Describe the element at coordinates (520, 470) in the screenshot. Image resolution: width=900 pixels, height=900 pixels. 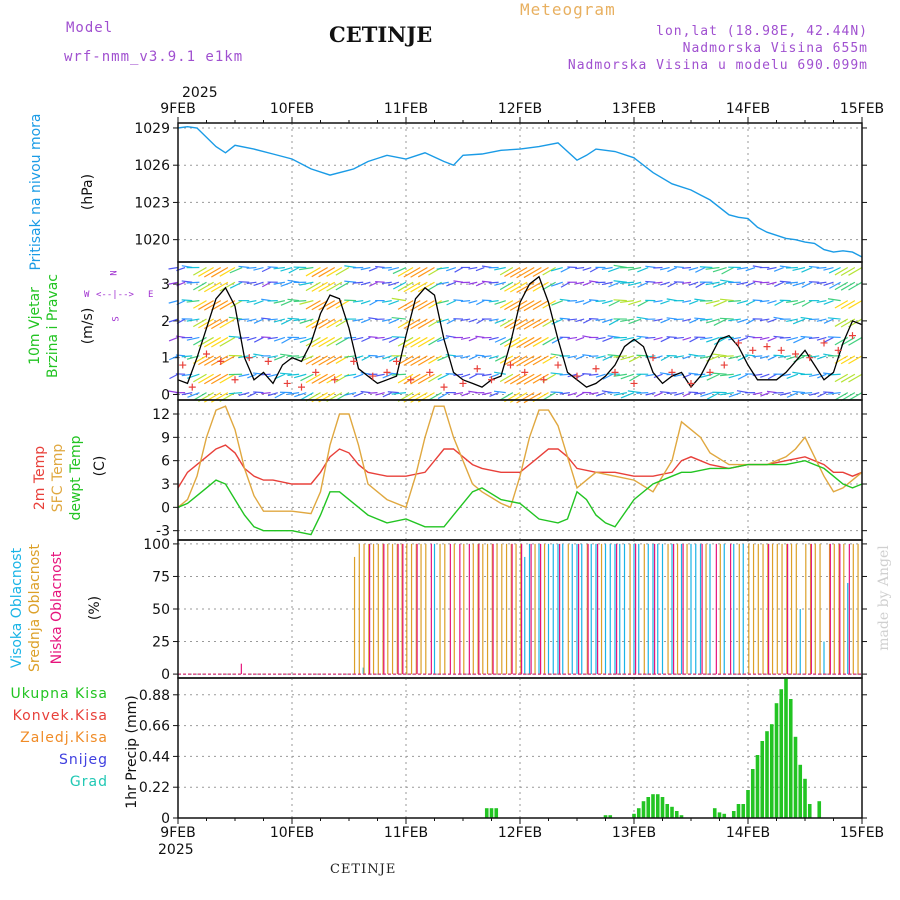
I see `temperature-panel` at that location.